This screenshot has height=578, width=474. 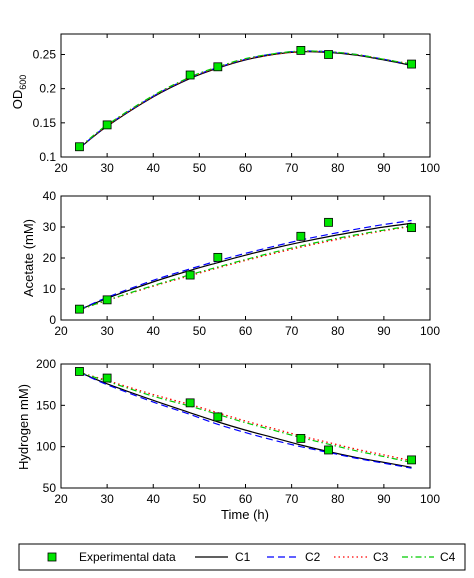 I want to click on y-tick-label: 0.2, so click(x=47, y=89).